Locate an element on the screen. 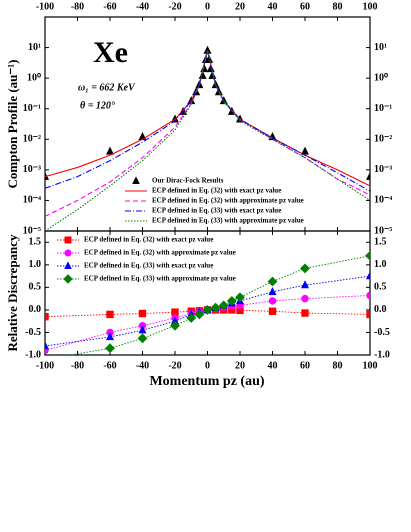 Image resolution: width=411 pixels, height=532 pixels. y-tick-label: 10¹ is located at coordinates (380, 47).